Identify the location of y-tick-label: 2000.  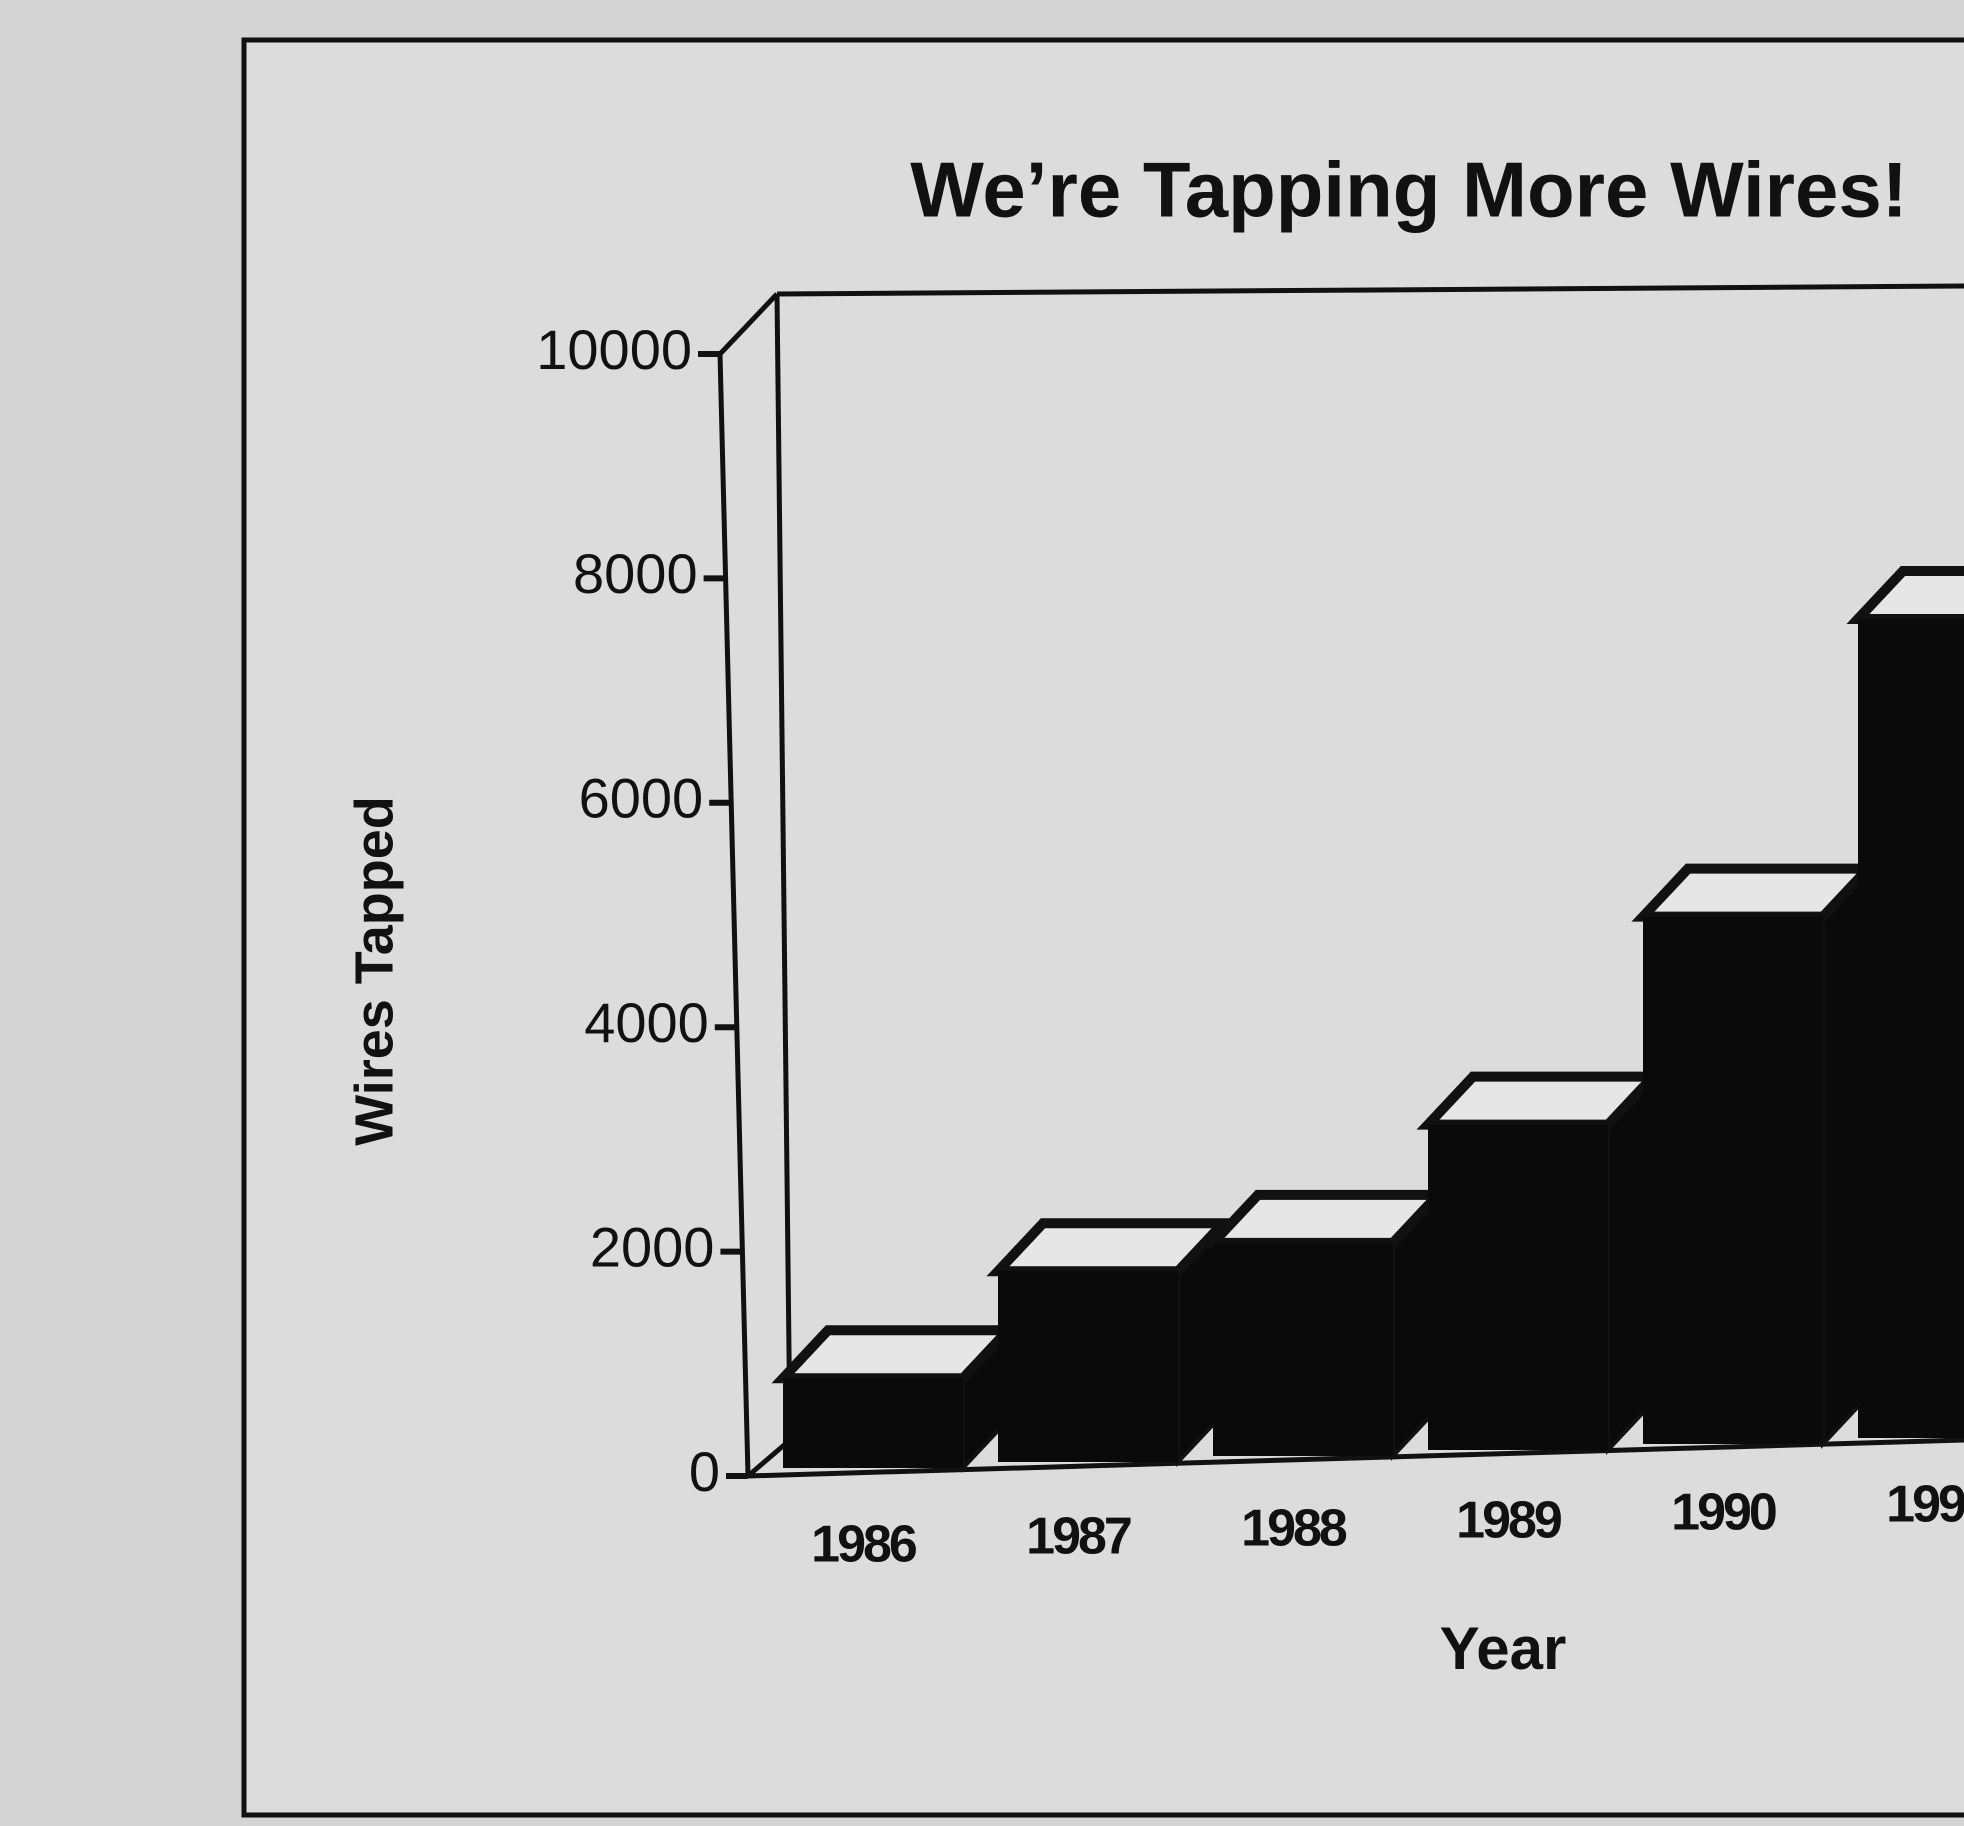
(652, 1246).